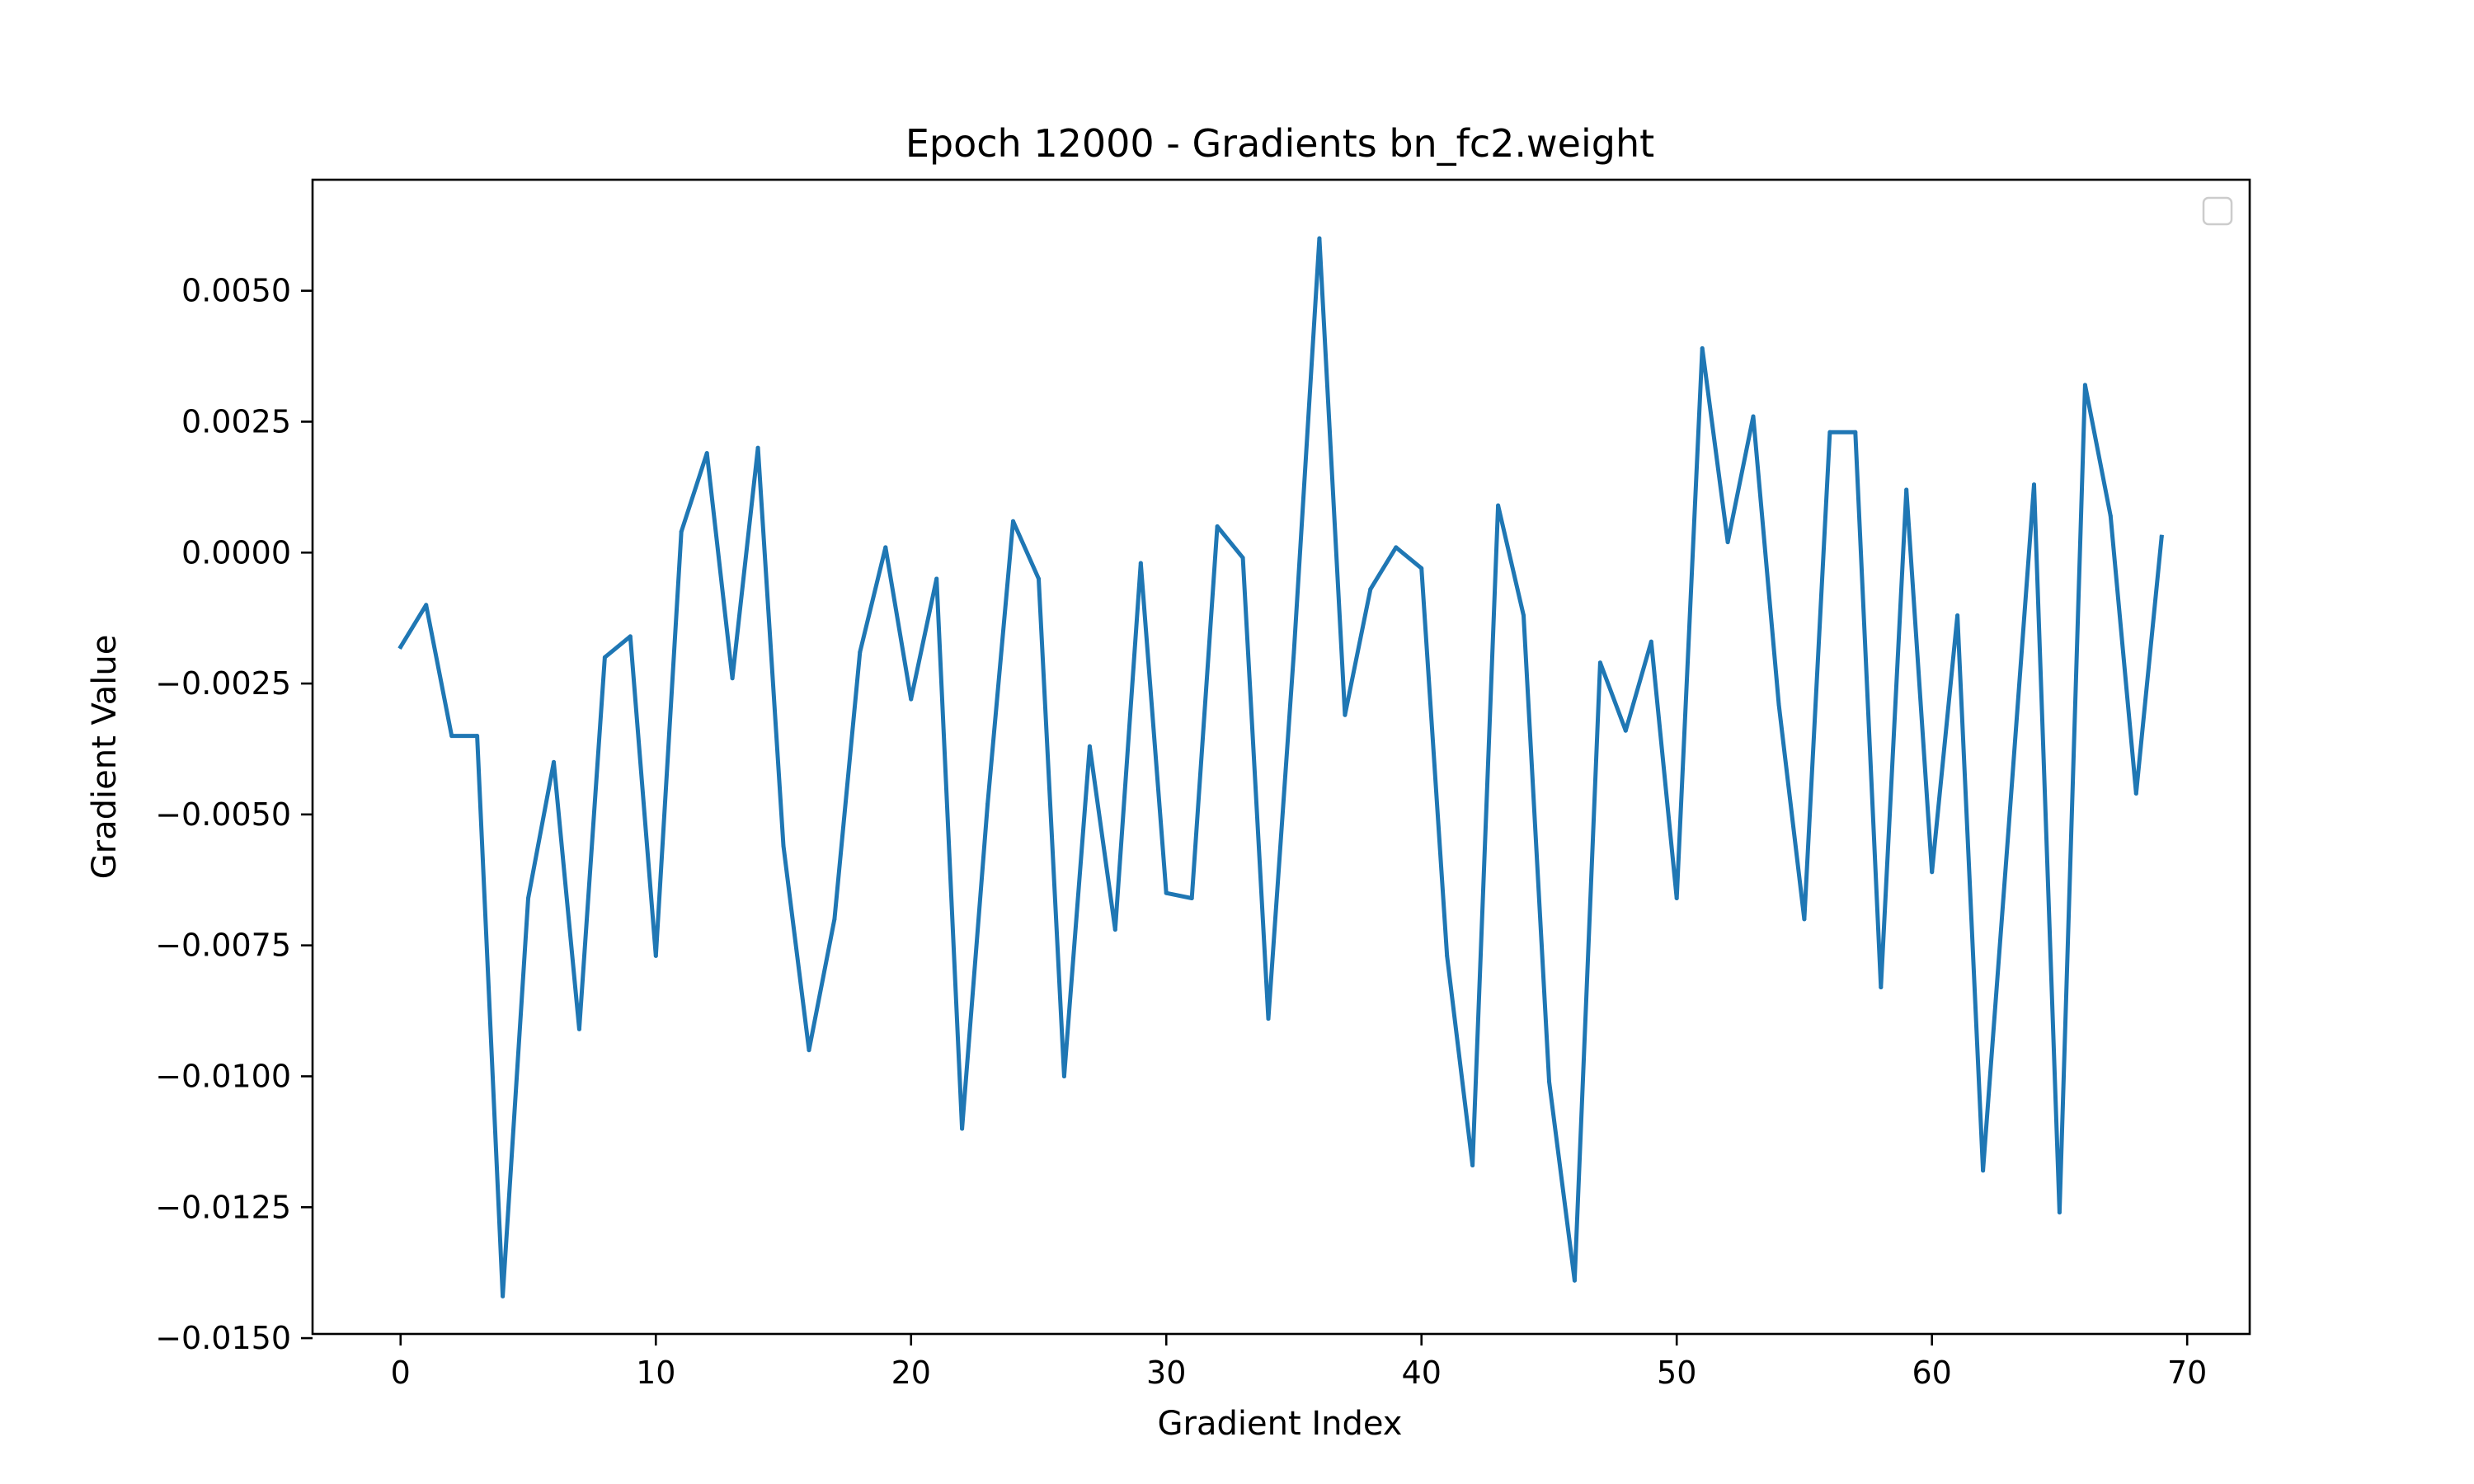  Describe the element at coordinates (236, 291) in the screenshot. I see `y-tick-label: 0.0050` at that location.